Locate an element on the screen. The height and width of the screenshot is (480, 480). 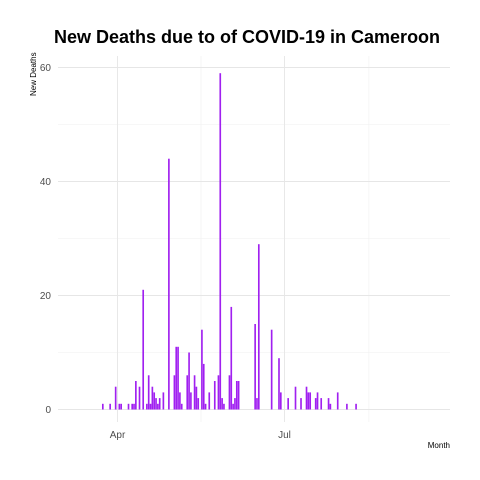
y-tick-label: 20 is located at coordinates (46, 296).